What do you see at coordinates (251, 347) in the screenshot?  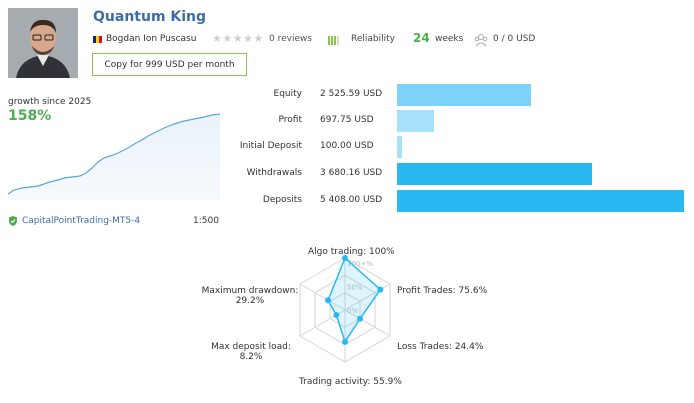 I see `radar-label-max-deposit-load-title: Max deposit load:` at bounding box center [251, 347].